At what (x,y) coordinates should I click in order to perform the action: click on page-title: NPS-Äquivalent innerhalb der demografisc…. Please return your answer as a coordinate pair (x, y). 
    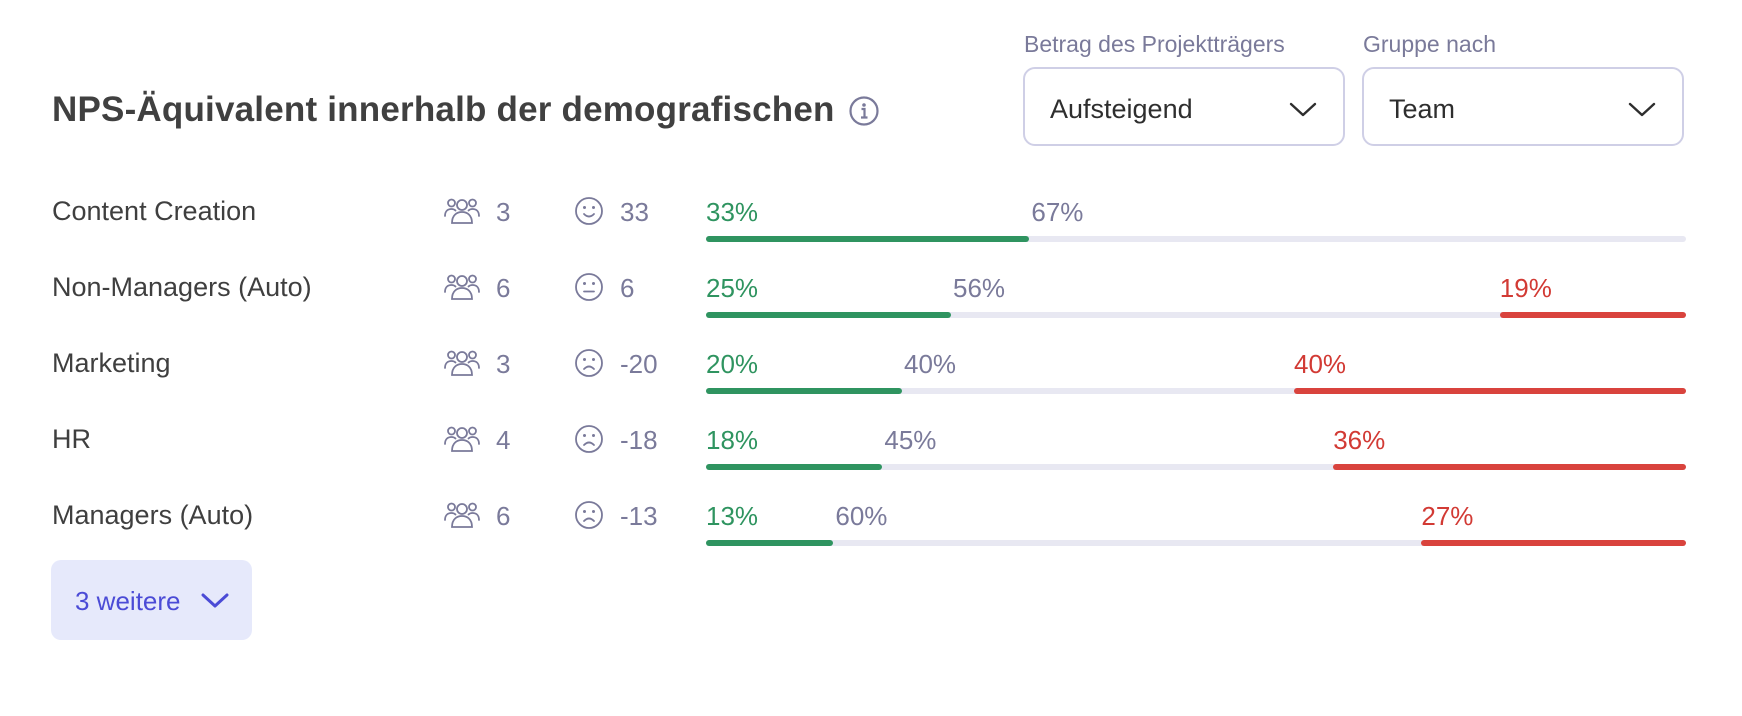
    Looking at the image, I should click on (443, 109).